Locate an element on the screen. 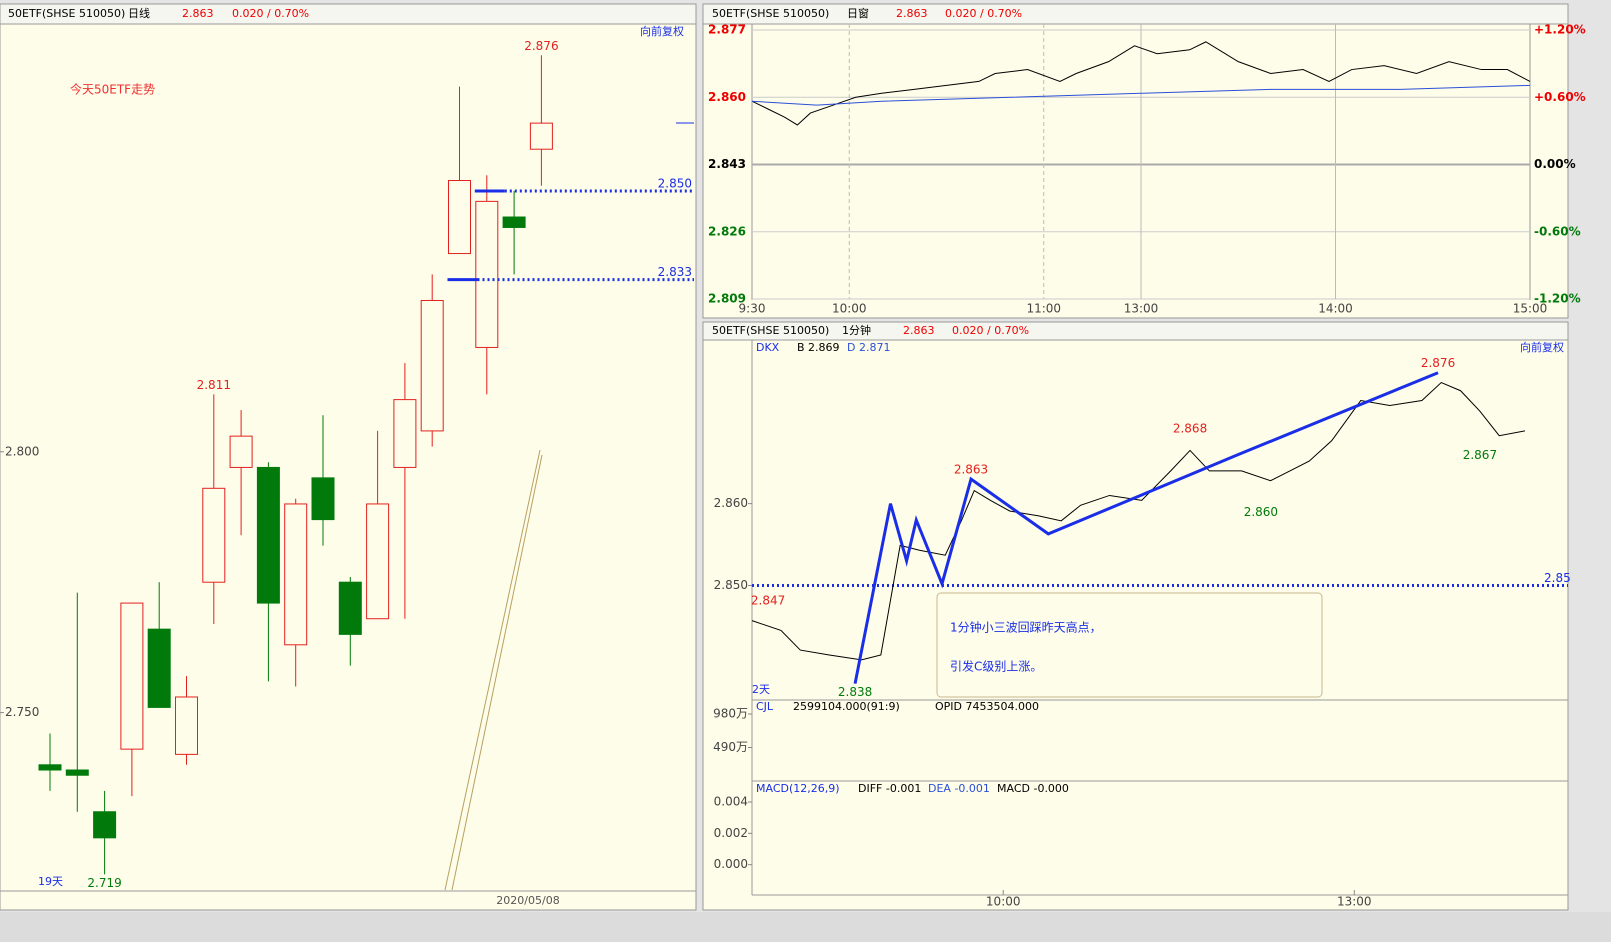  top-header is located at coordinates (1135, 14).